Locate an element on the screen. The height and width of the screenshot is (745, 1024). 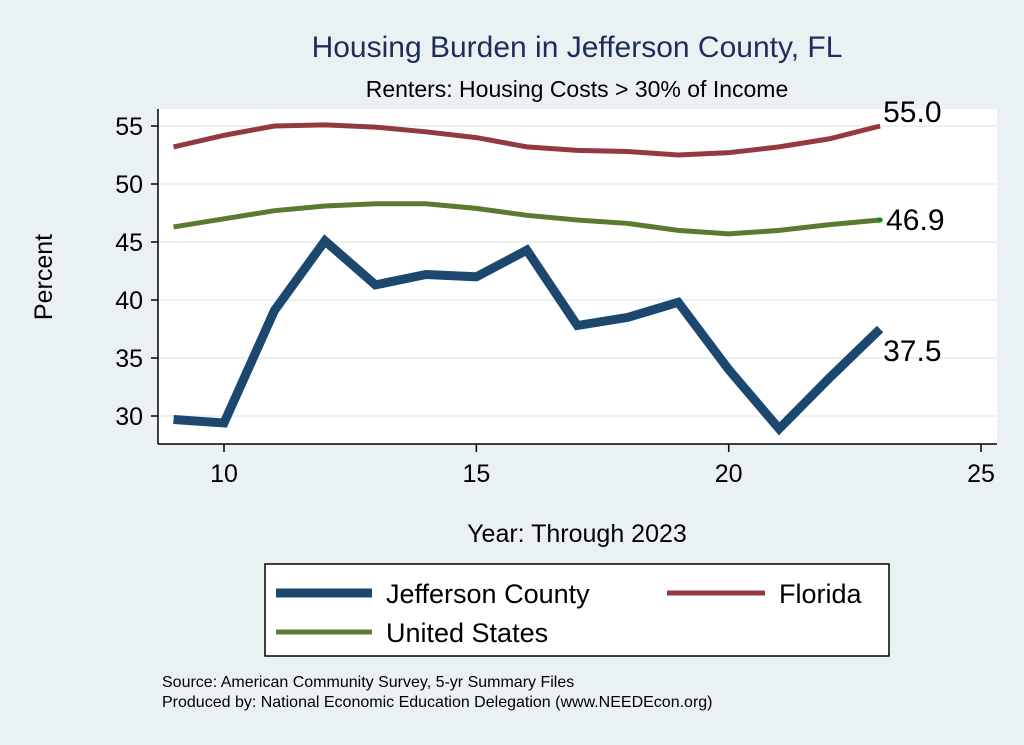
legend: Jefferson County Florida United States is located at coordinates (577, 610).